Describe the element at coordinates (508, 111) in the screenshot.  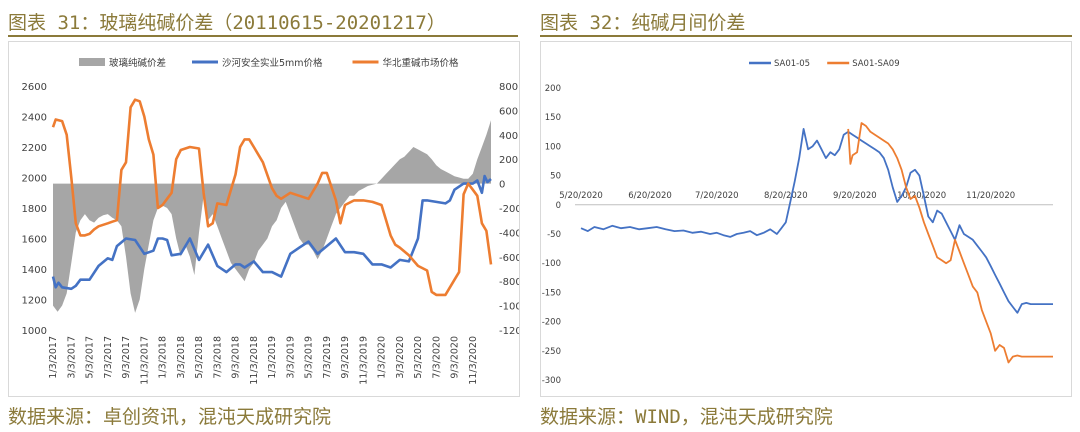
I see `y-right-tick-label: 600` at that location.